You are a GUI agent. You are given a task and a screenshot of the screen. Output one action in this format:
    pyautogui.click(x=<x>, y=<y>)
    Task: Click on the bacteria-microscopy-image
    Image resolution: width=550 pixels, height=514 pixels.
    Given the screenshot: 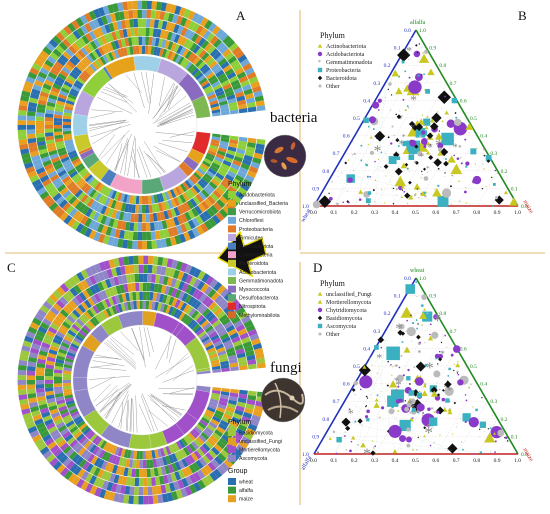 What is the action you would take?
    pyautogui.click(x=285, y=156)
    